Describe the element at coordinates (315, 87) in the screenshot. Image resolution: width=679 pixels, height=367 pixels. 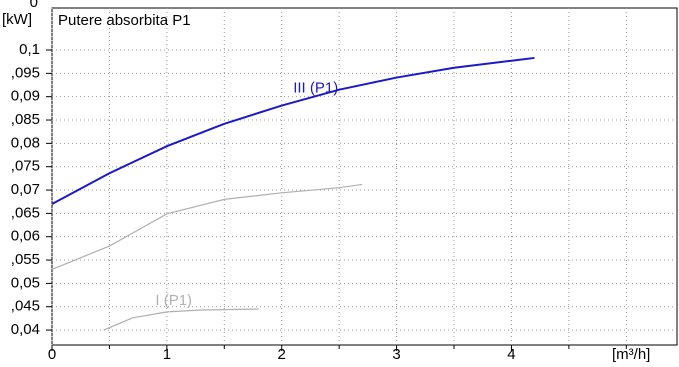
I see `series-label: III (P1)` at that location.